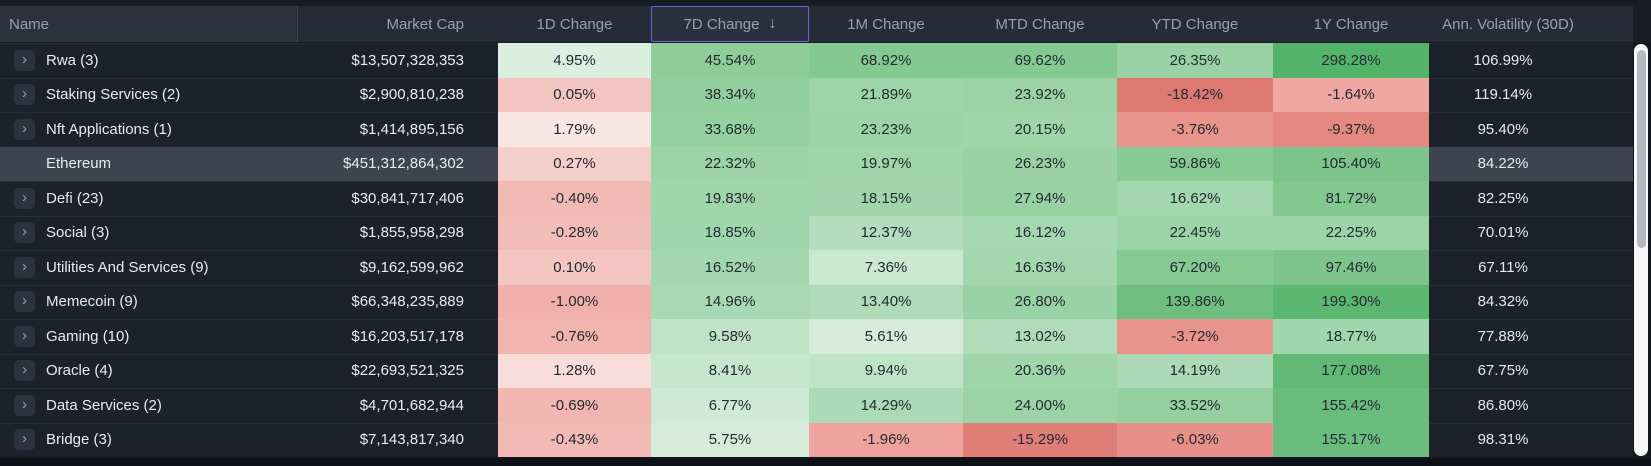 The width and height of the screenshot is (1651, 466). I want to click on change-cell-1y: 105.40%, so click(1351, 163).